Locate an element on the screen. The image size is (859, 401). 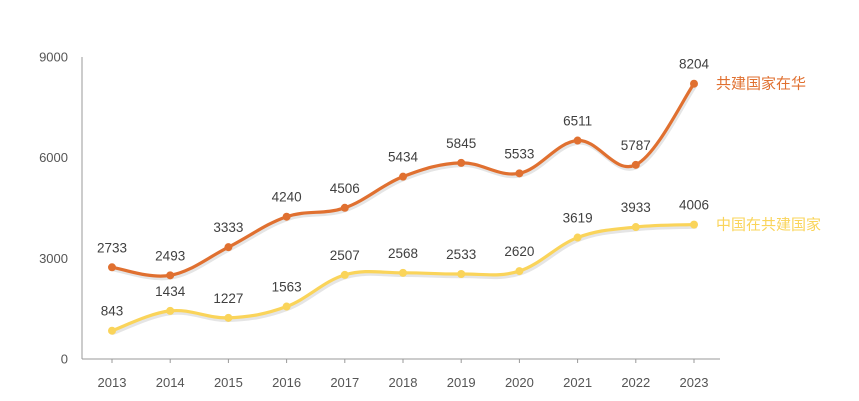
data-label: 5845 is located at coordinates (461, 143).